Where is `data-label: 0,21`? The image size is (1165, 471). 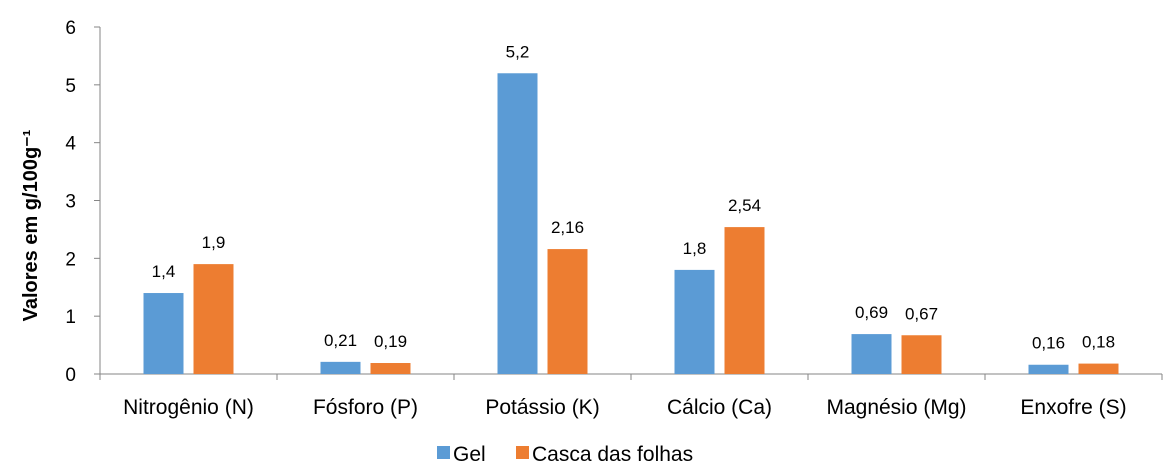 data-label: 0,21 is located at coordinates (340, 340).